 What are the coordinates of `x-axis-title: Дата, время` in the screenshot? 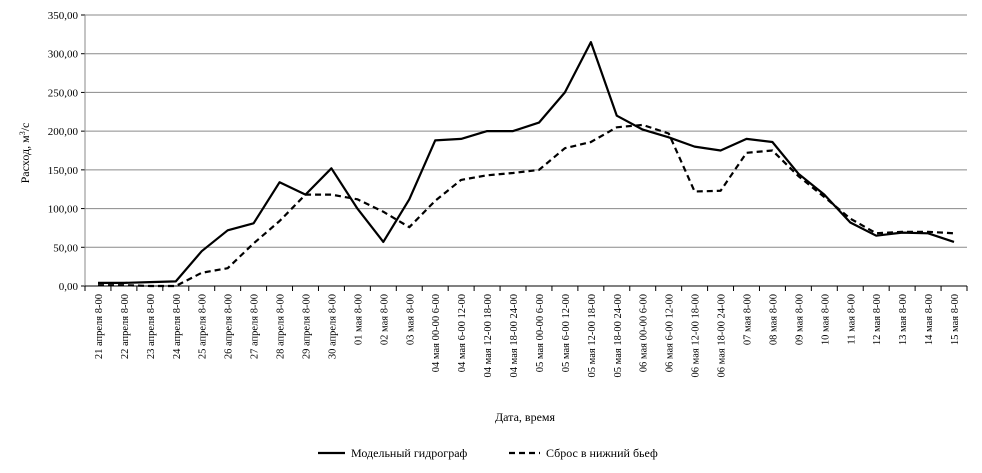 It's located at (525, 417).